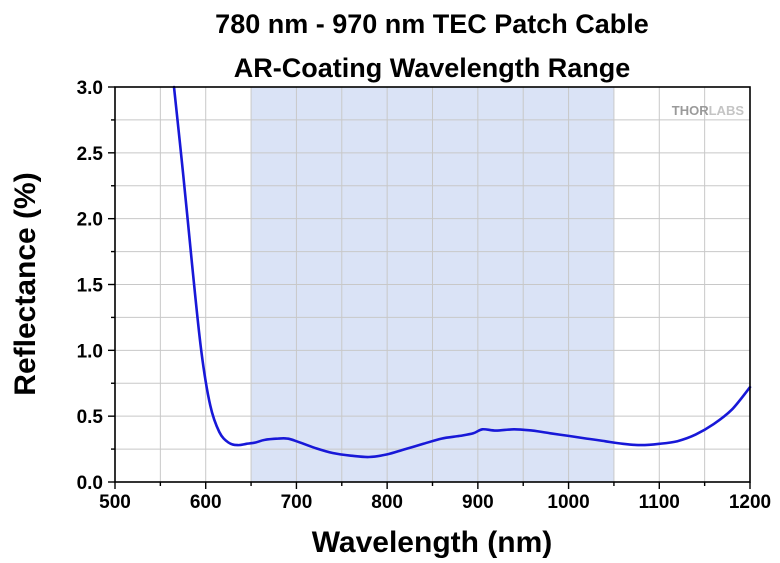  I want to click on watermark-labs: LABS, so click(727, 110).